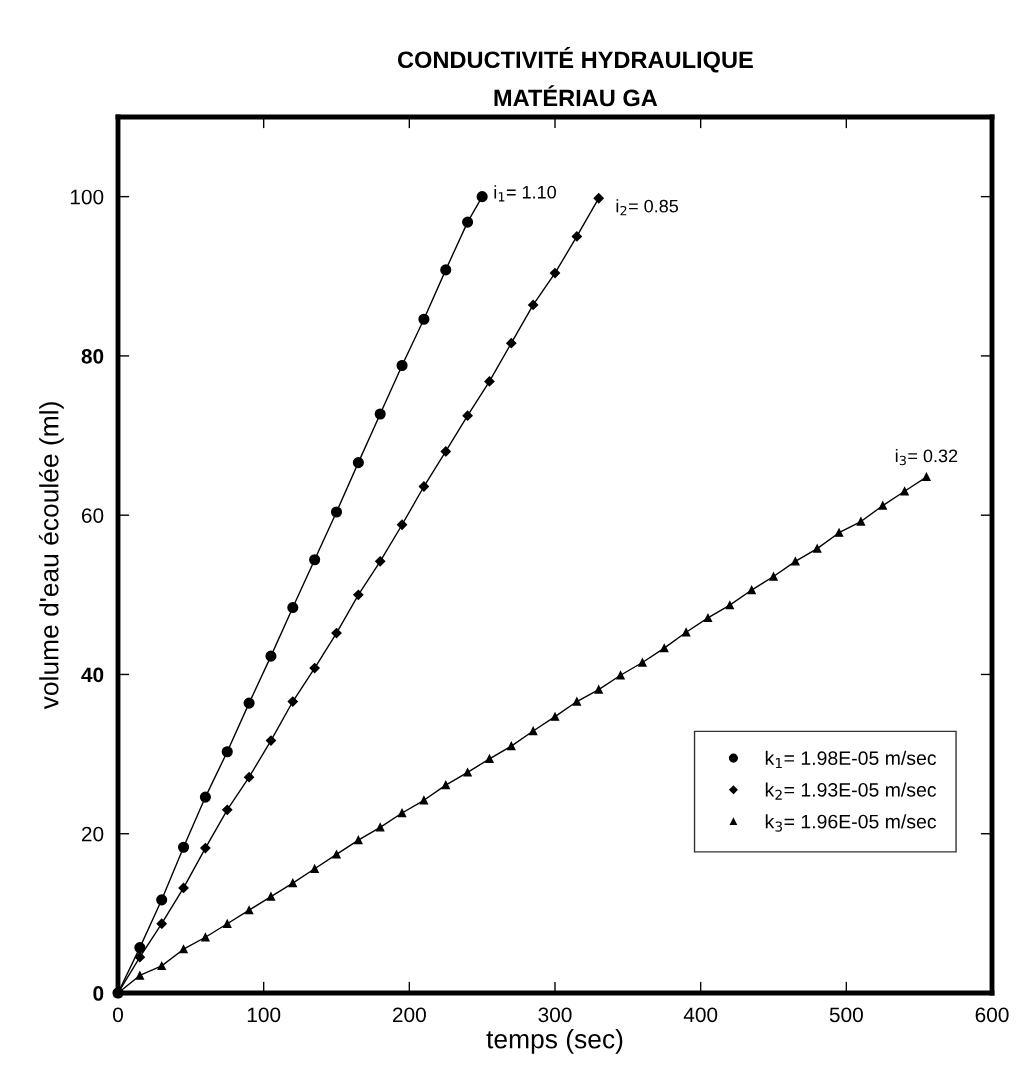 The image size is (1019, 1089). What do you see at coordinates (554, 1041) in the screenshot?
I see `x-axis-title: temps (sec)` at bounding box center [554, 1041].